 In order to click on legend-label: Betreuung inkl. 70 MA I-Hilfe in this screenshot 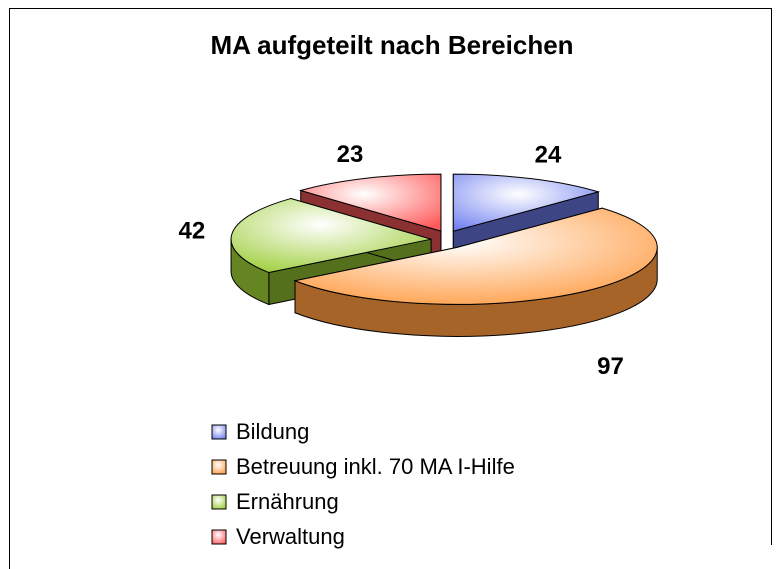, I will do `click(375, 466)`.